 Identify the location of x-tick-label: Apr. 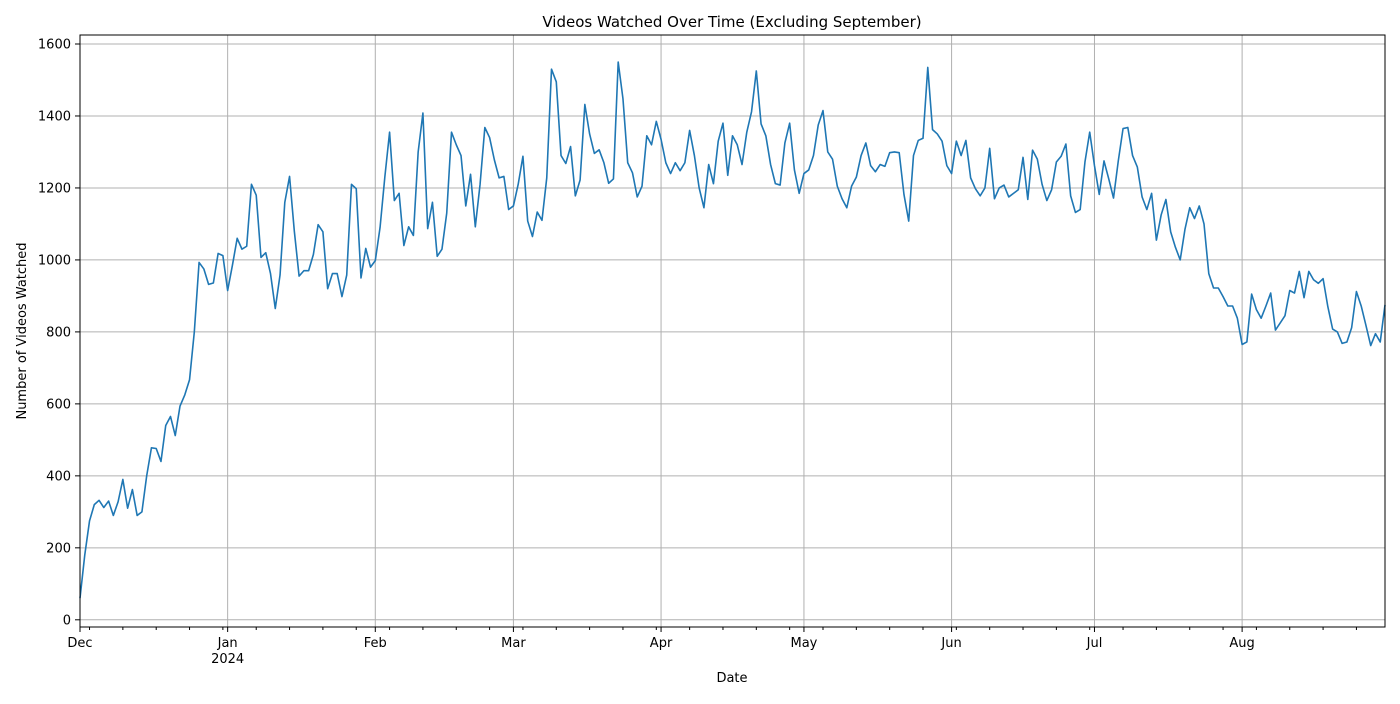
(661, 643).